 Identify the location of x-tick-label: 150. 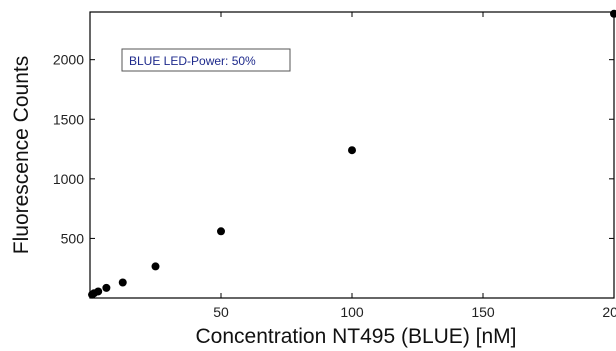
(483, 312).